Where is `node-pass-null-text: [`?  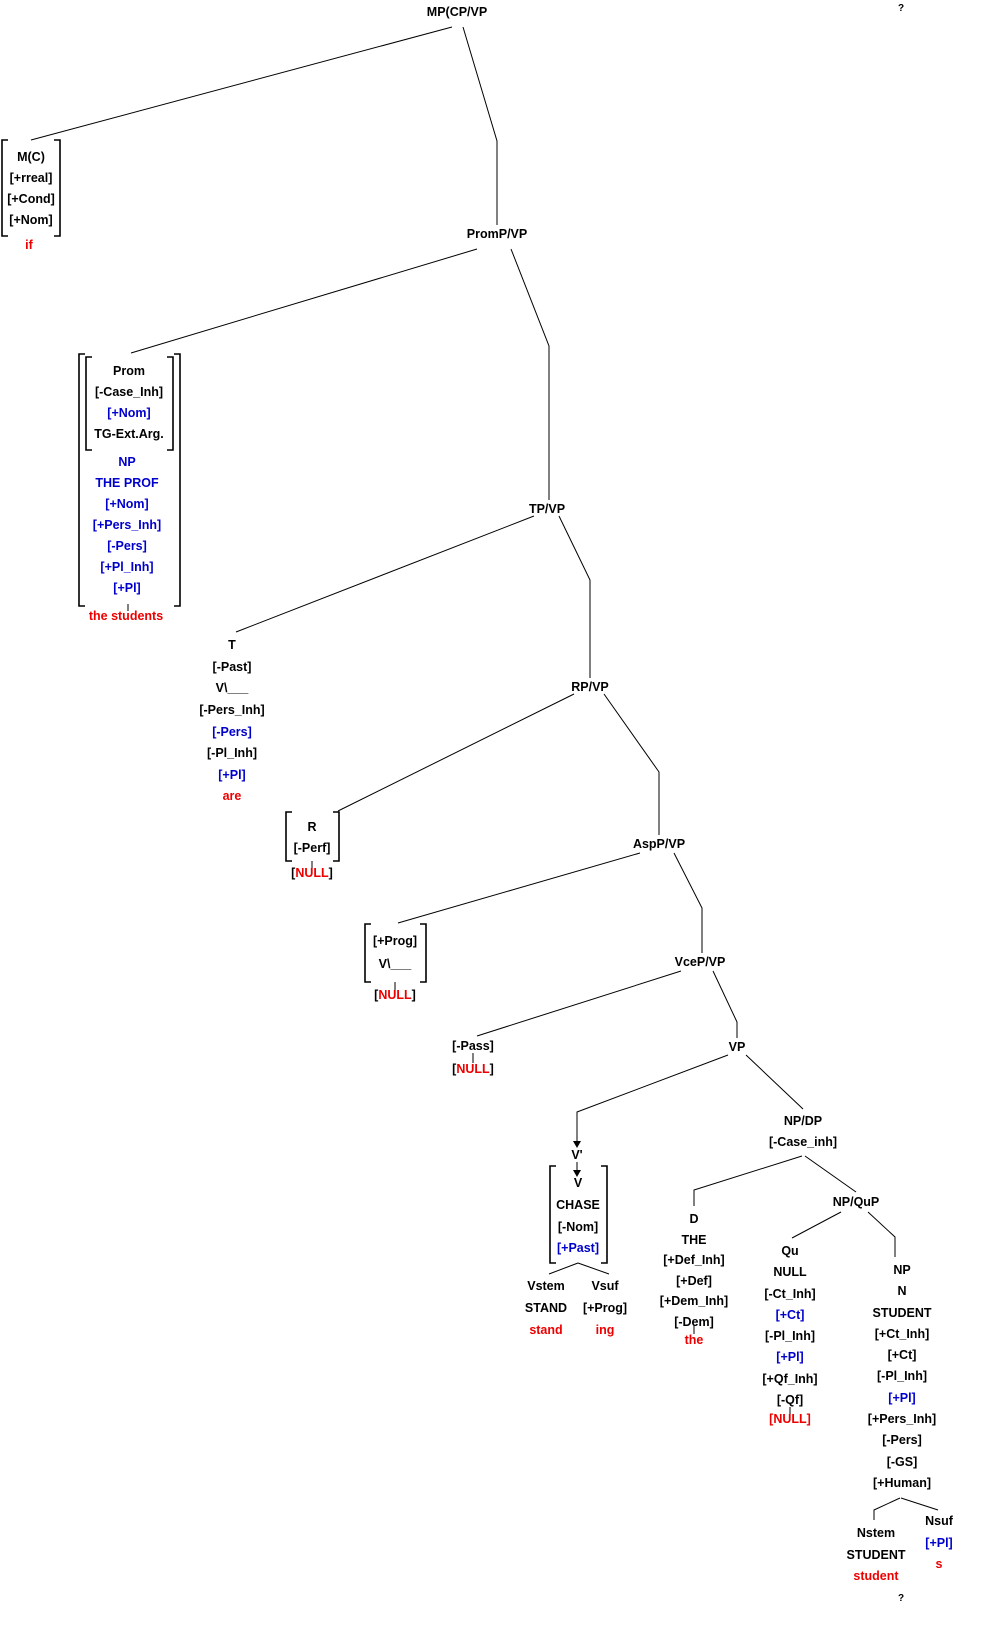 node-pass-null-text: [ is located at coordinates (454, 1069).